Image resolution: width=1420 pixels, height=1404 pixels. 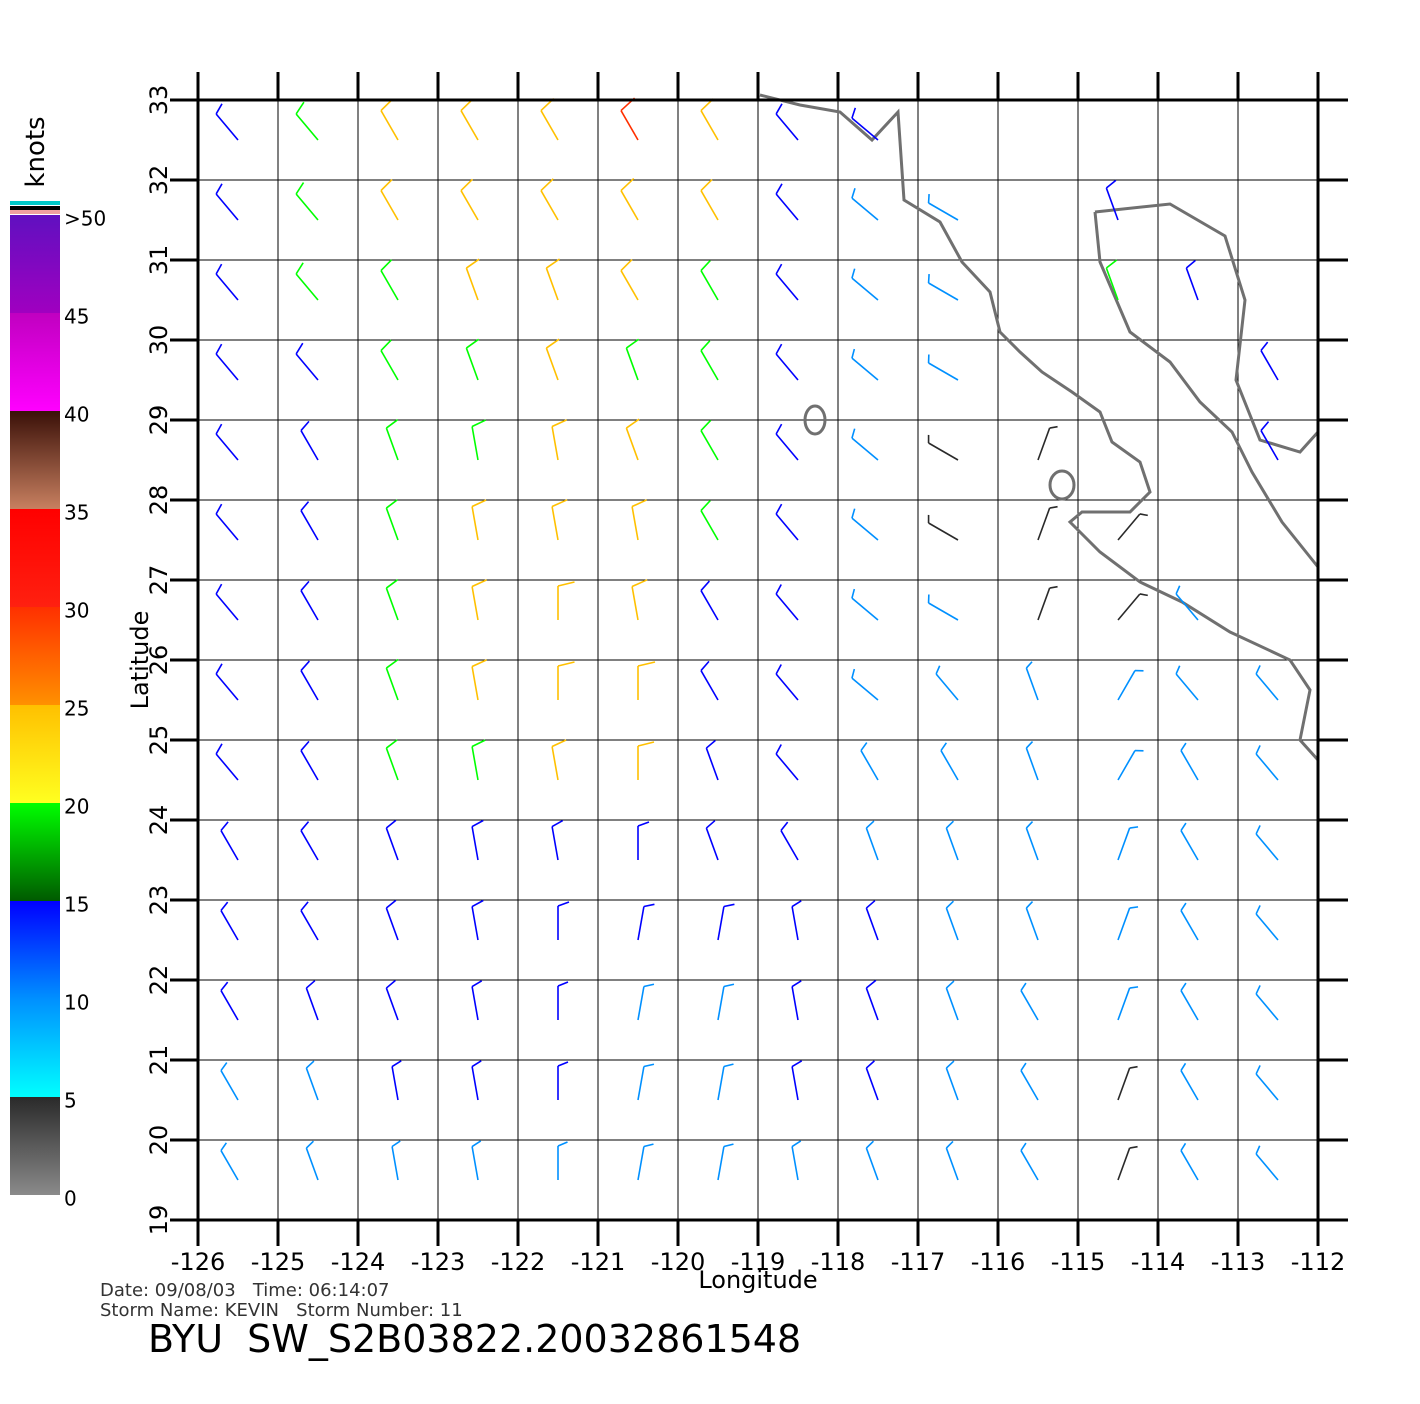 I want to click on x-tick-label: -123, so click(x=438, y=1262).